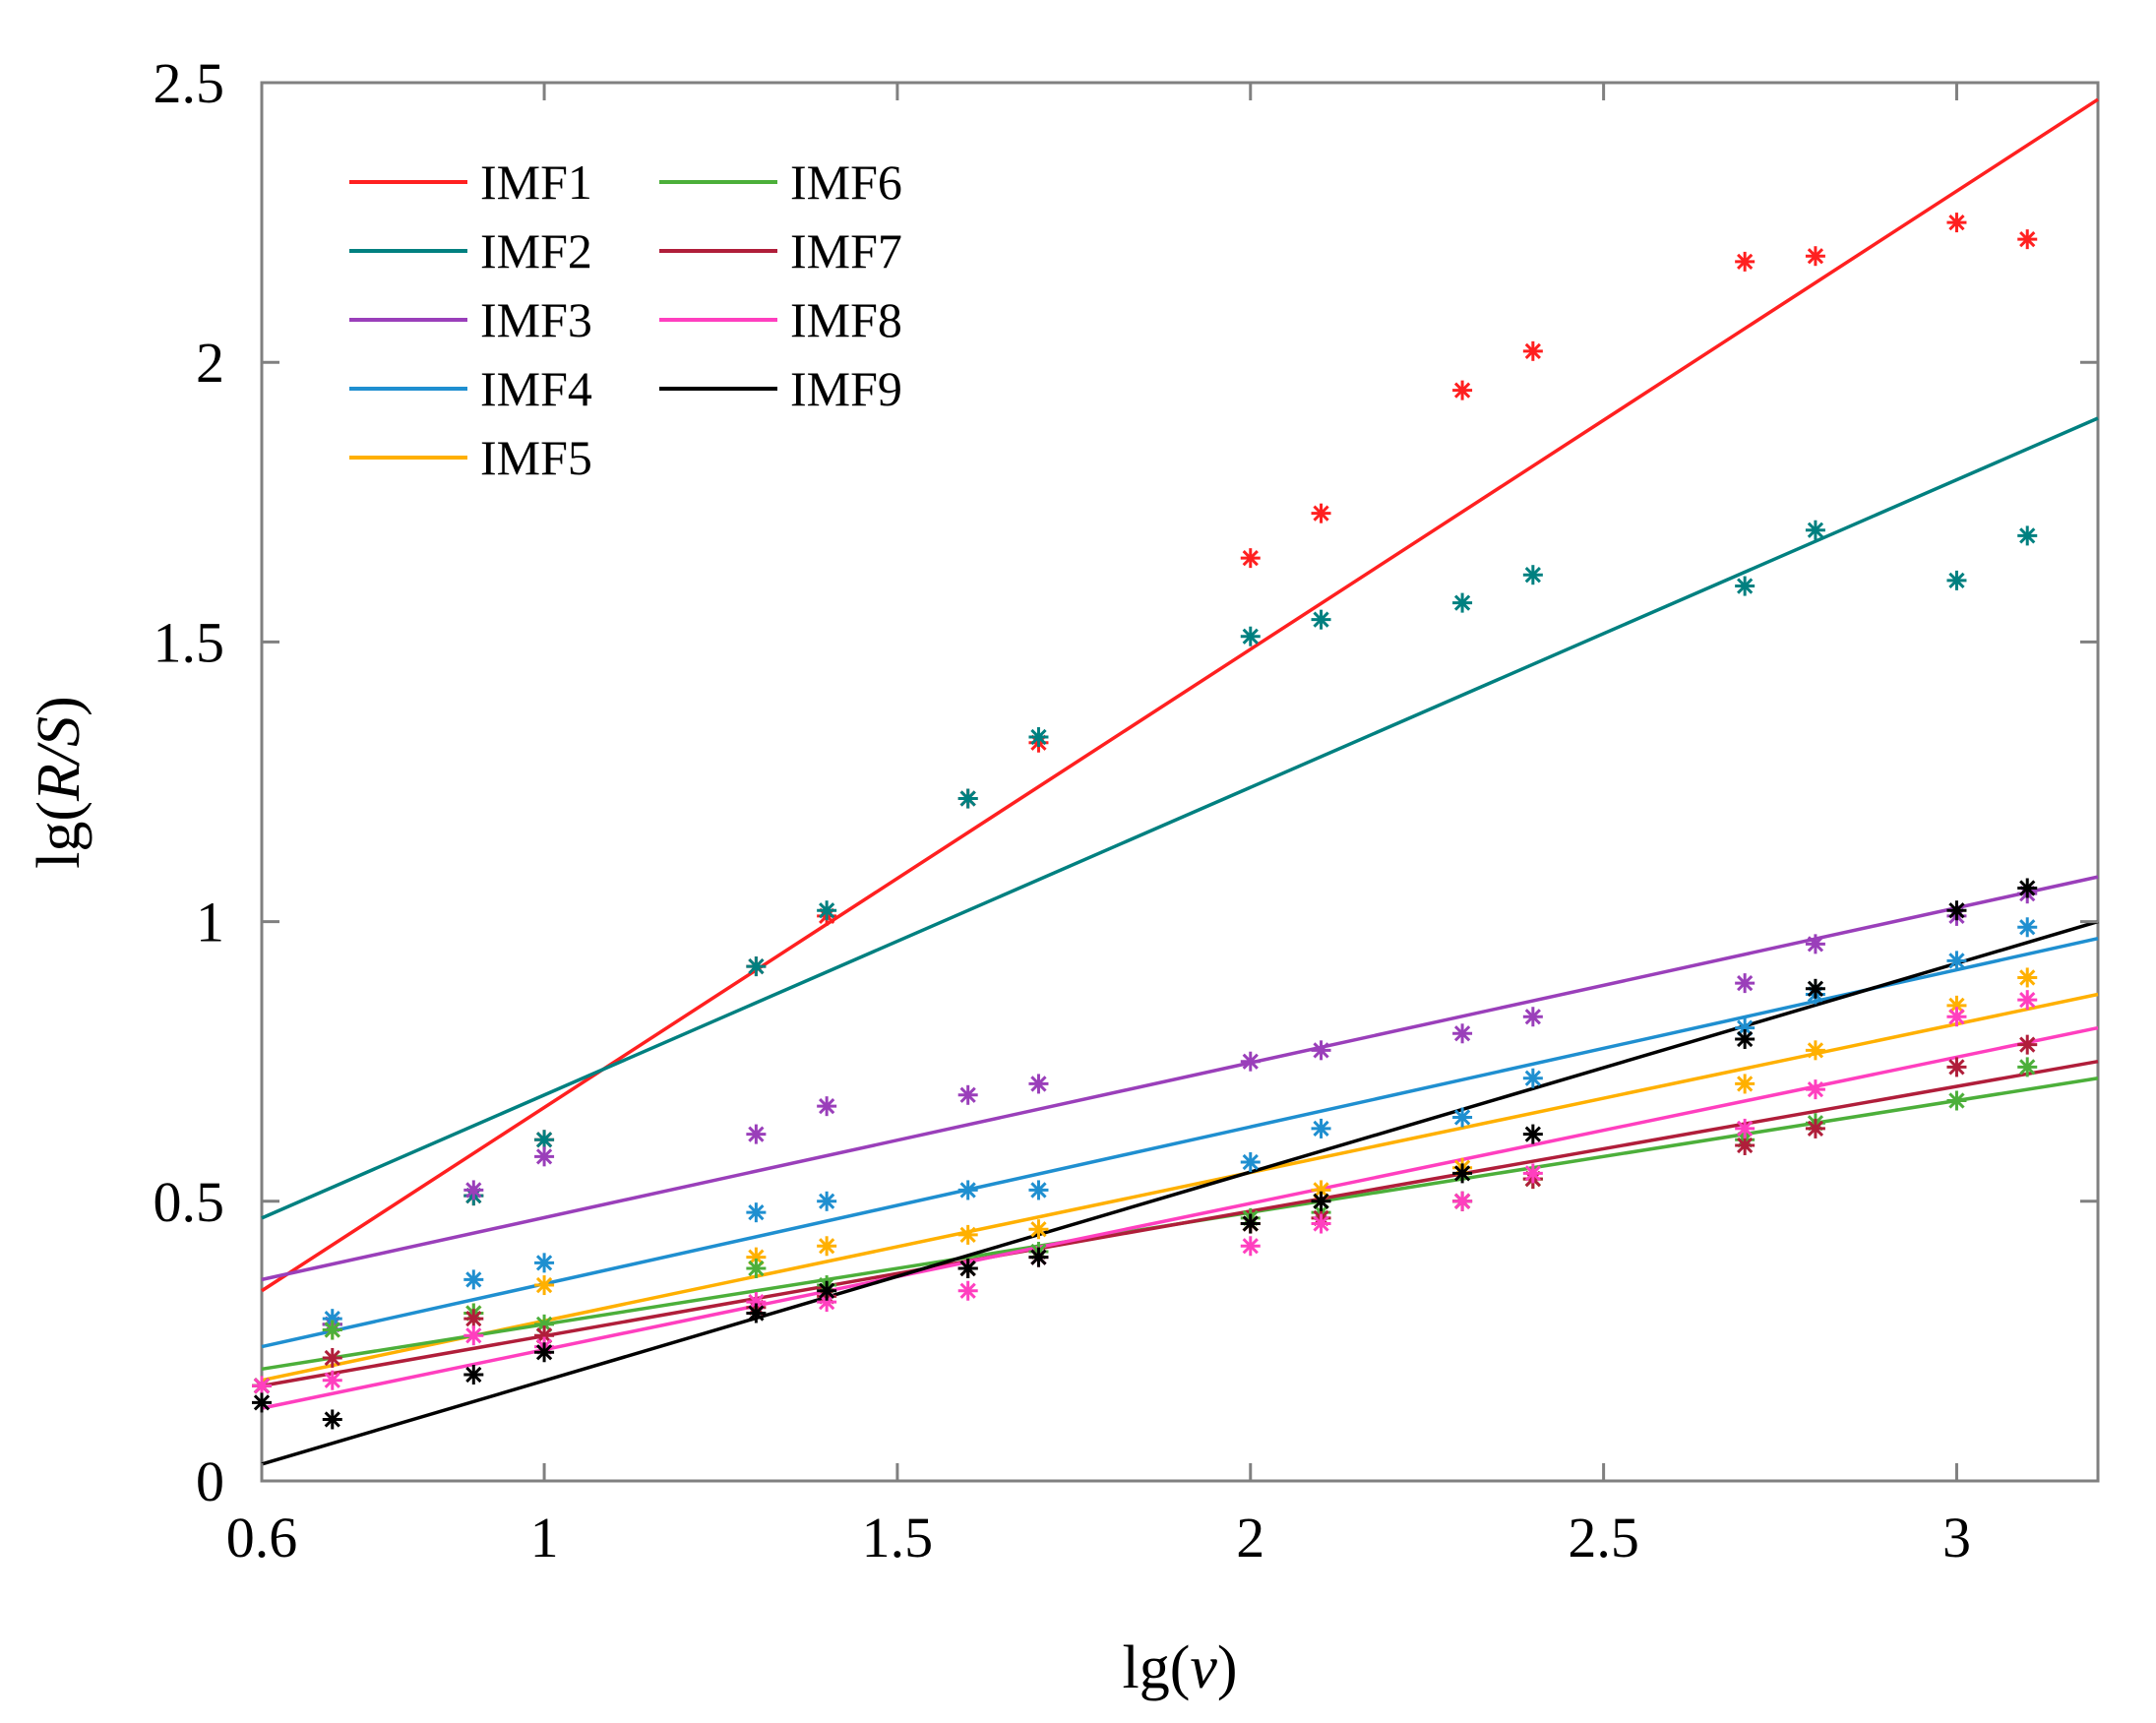 This screenshot has height=1723, width=2156. Describe the element at coordinates (262, 1538) in the screenshot. I see `x-tick-label: 0.6` at that location.